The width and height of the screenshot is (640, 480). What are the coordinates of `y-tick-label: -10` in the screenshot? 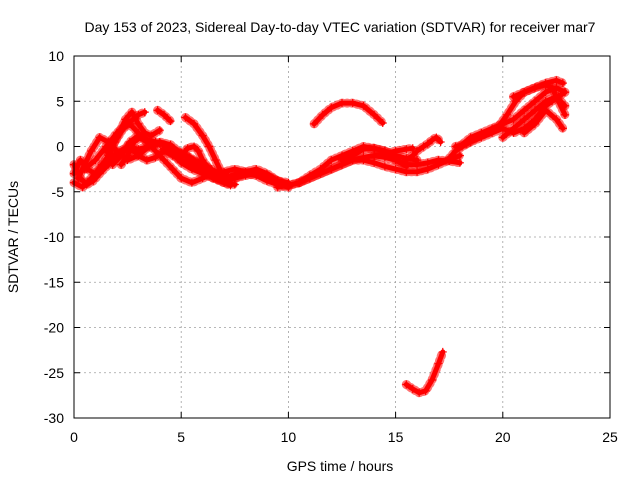 It's located at (54, 237).